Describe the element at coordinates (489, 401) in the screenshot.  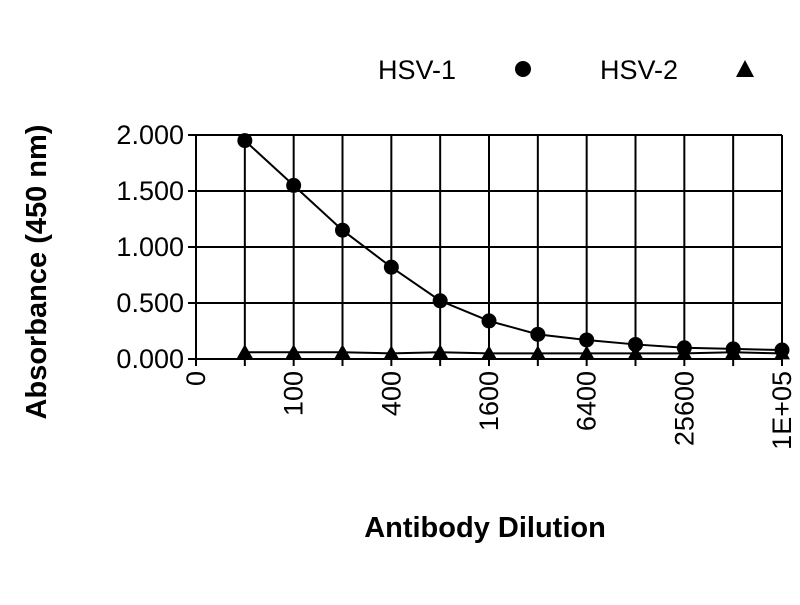
I see `x-tick-label: 1600` at that location.